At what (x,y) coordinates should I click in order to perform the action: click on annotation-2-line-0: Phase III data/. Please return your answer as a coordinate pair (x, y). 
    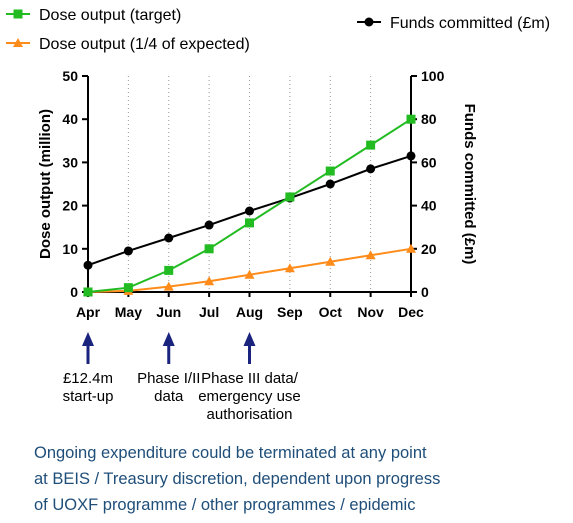
    Looking at the image, I should click on (250, 378).